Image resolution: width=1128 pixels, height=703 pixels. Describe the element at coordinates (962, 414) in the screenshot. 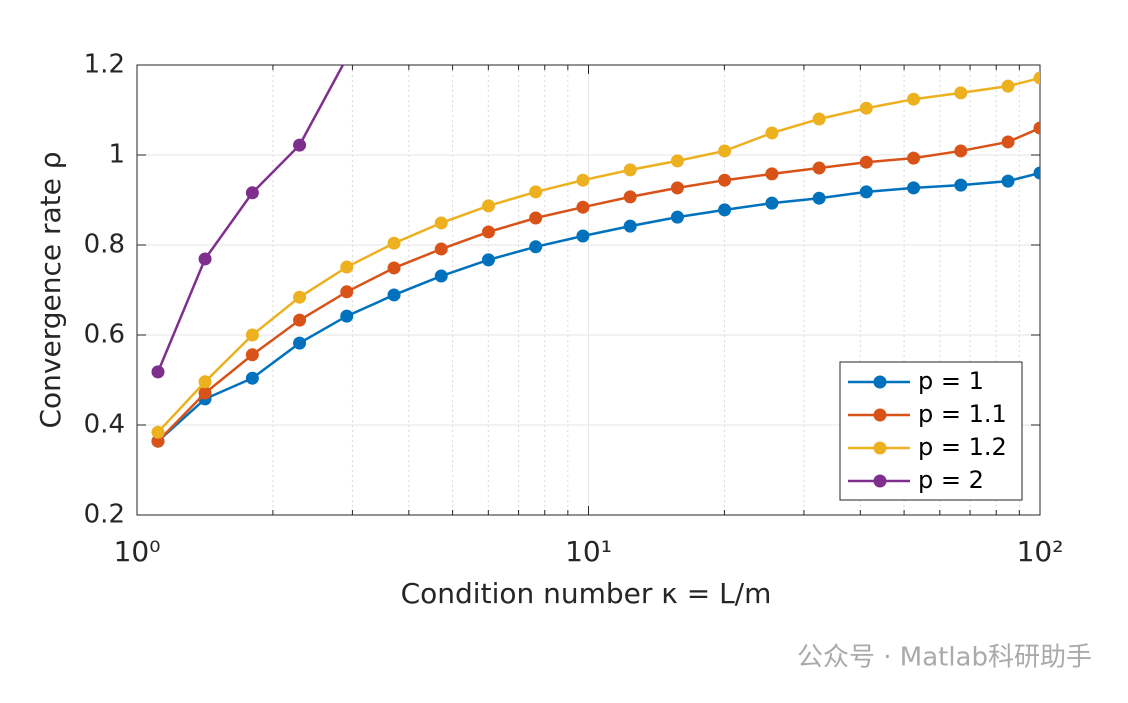

I see `legend-label: p = 1.1` at that location.